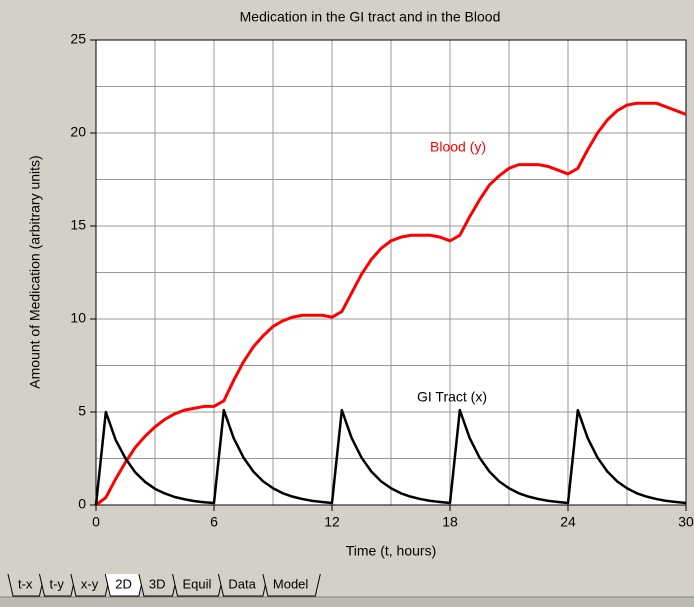 This screenshot has height=607, width=694. What do you see at coordinates (78, 318) in the screenshot?
I see `y-tick-label: 10` at bounding box center [78, 318].